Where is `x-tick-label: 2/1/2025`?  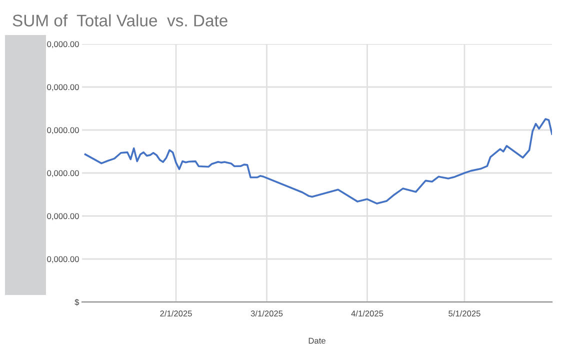
x-tick-label: 2/1/2025 is located at coordinates (176, 313).